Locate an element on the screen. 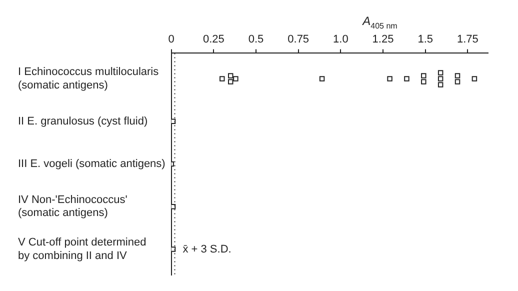 Image resolution: width=518 pixels, height=291 pixels. x-tick-label: 1.75 is located at coordinates (467, 40).